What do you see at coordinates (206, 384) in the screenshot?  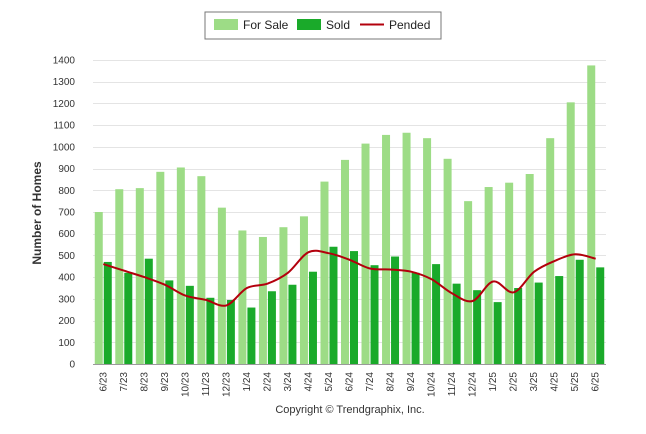 I see `x-tick-label: 11/23` at bounding box center [206, 384].